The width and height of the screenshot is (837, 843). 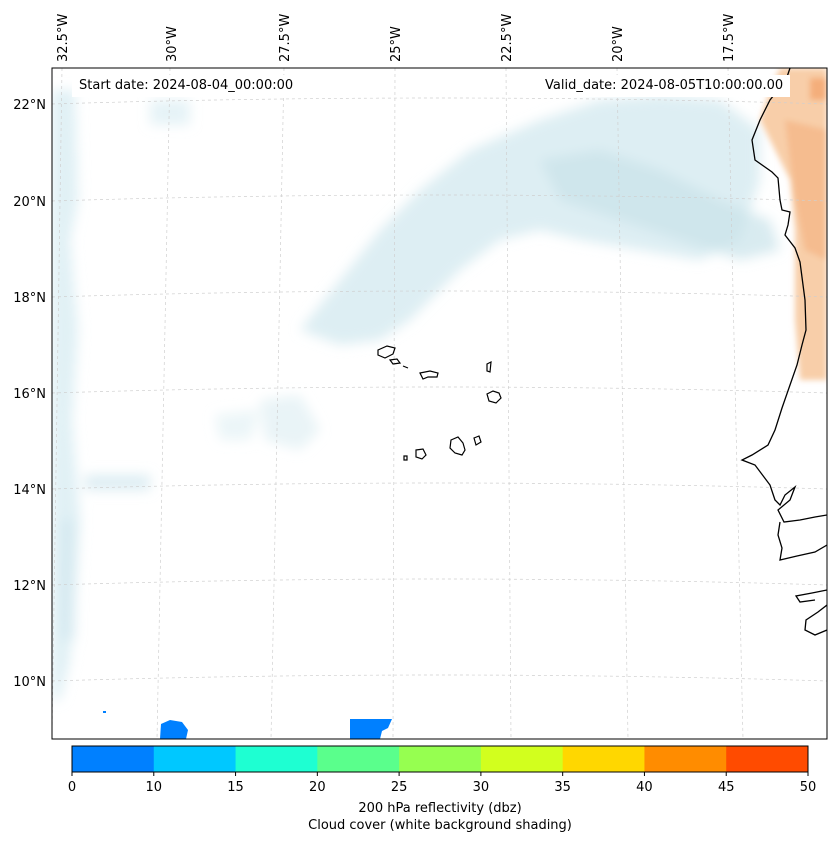 What do you see at coordinates (440, 808) in the screenshot?
I see `colorbar-label: 200 hPa reflectivity (dbz)` at bounding box center [440, 808].